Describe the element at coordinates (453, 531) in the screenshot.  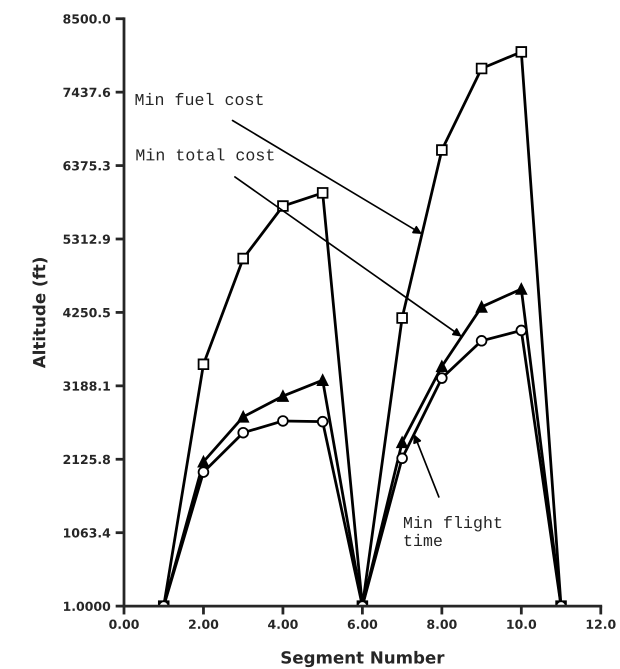
I see `annotation: Min flight time` at that location.